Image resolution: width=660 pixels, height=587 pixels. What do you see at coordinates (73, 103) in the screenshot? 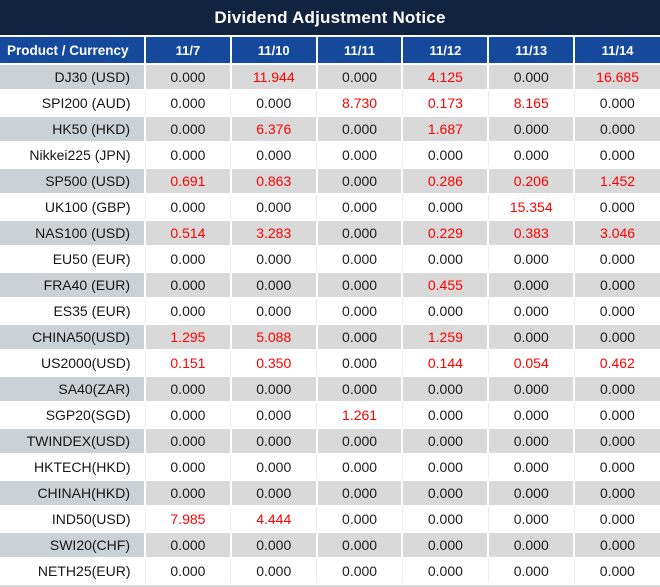
I see `product-cell: SPI200 (AUD)` at bounding box center [73, 103].